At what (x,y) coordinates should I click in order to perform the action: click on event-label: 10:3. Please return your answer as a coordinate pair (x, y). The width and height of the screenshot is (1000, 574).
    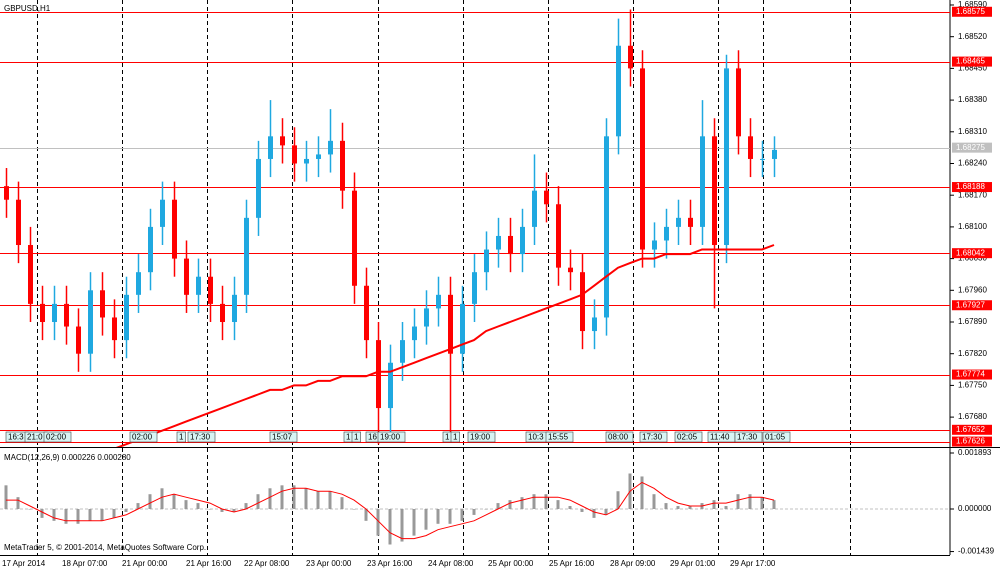
    Looking at the image, I should click on (536, 437).